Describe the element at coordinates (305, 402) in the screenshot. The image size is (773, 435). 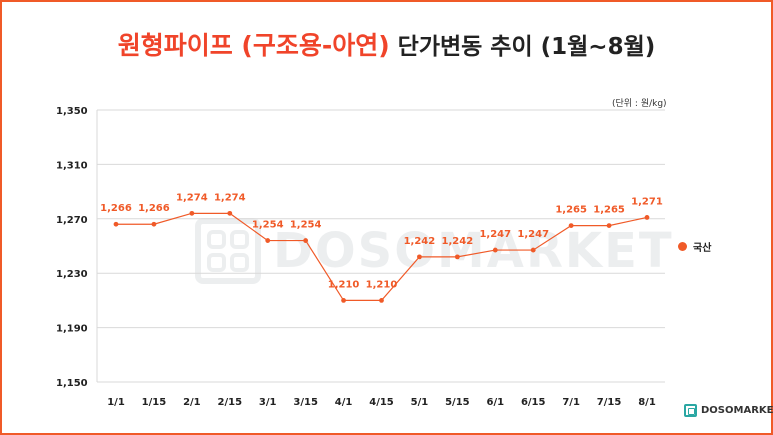
I see `x-tick-label: 3/15` at that location.